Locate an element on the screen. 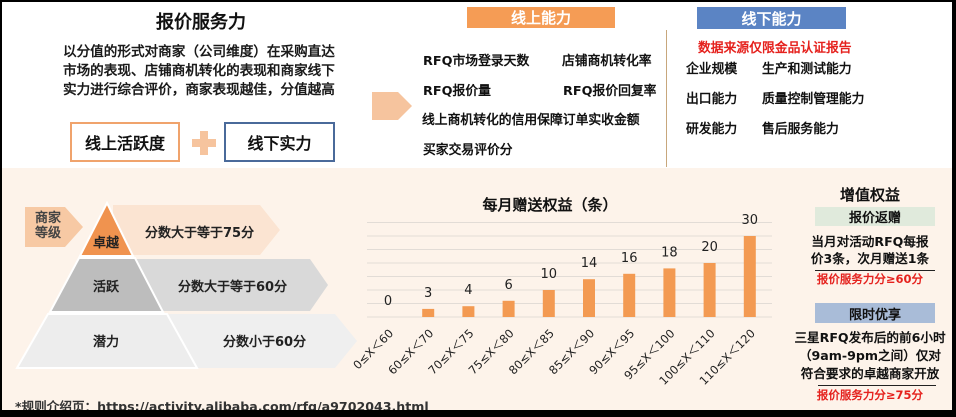 This screenshot has height=417, width=956. description-line: （9am-9pm之间）仅对 is located at coordinates (870, 355).